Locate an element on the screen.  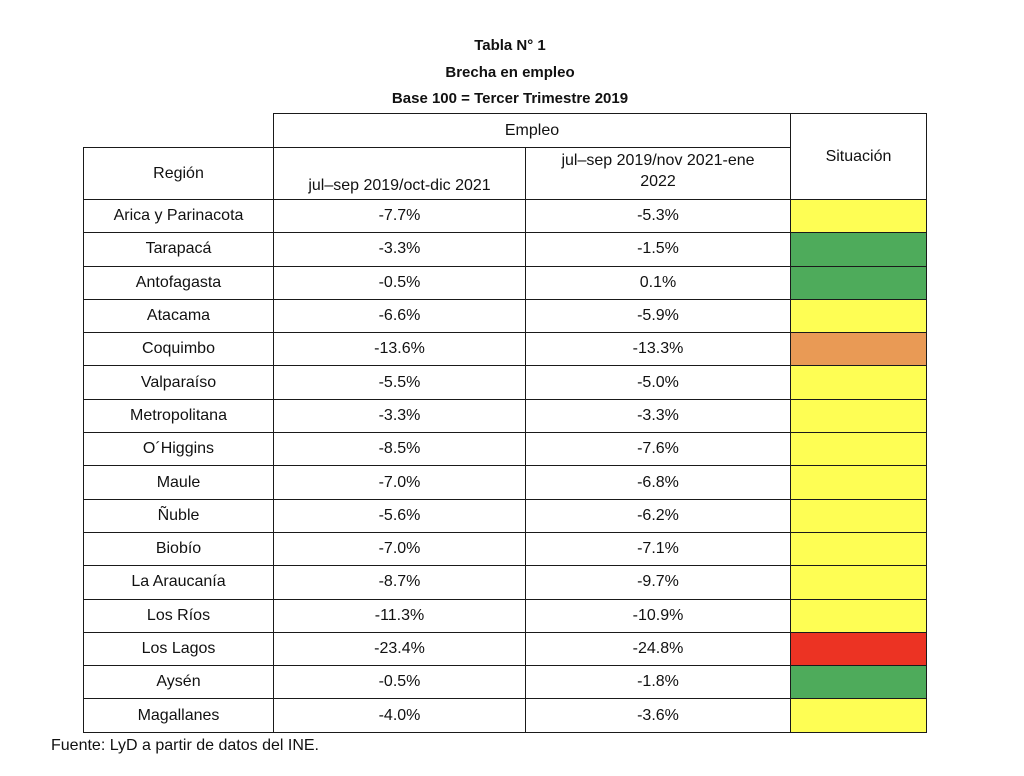
table-number-title: Tabla N° 1 is located at coordinates (510, 45).